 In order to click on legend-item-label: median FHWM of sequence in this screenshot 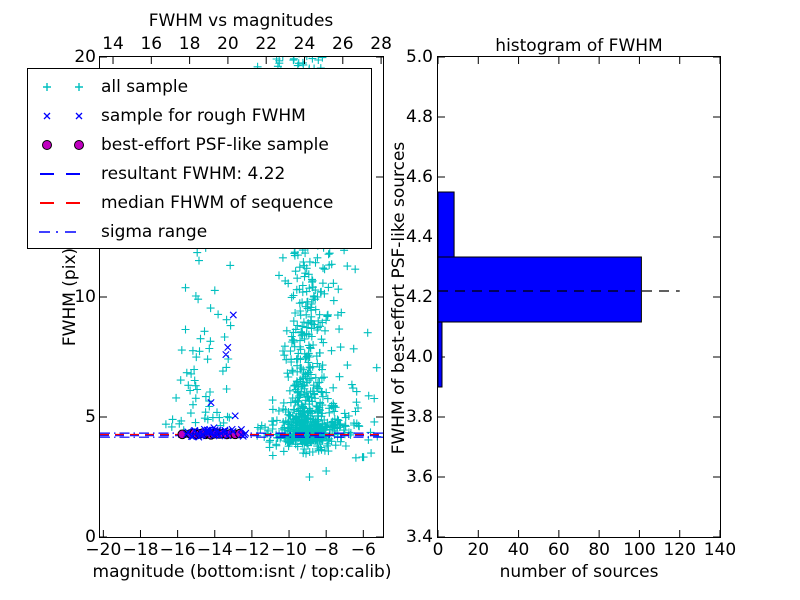, I will do `click(217, 202)`.